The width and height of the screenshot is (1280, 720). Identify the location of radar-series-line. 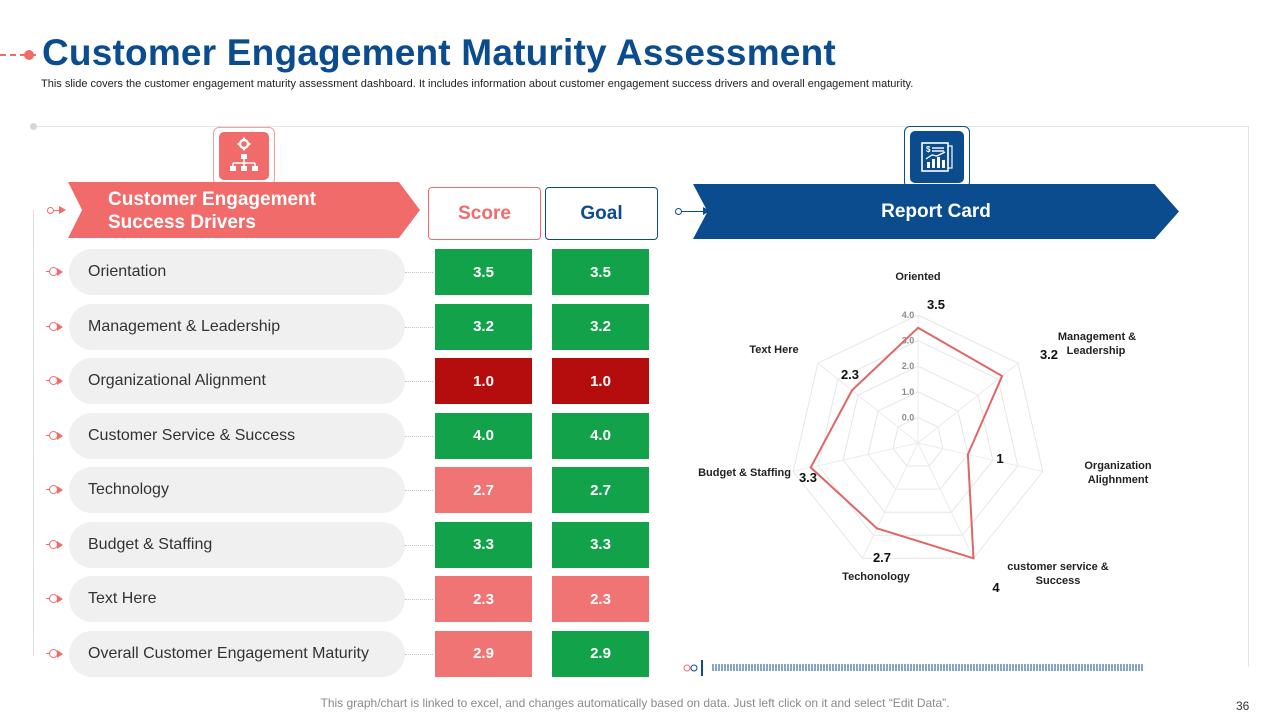
(906, 443).